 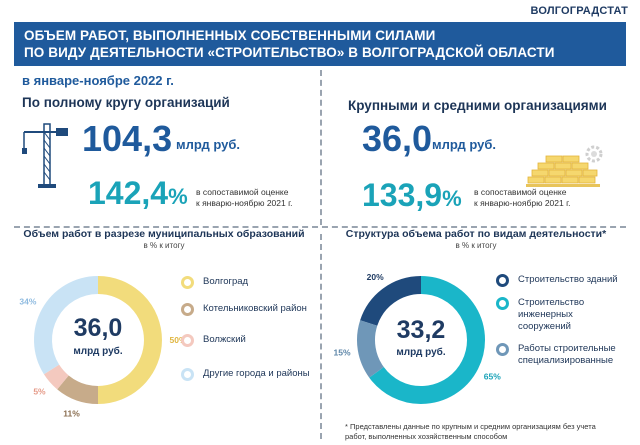 I want to click on chart-2-center-value: 33,2, so click(x=421, y=330).